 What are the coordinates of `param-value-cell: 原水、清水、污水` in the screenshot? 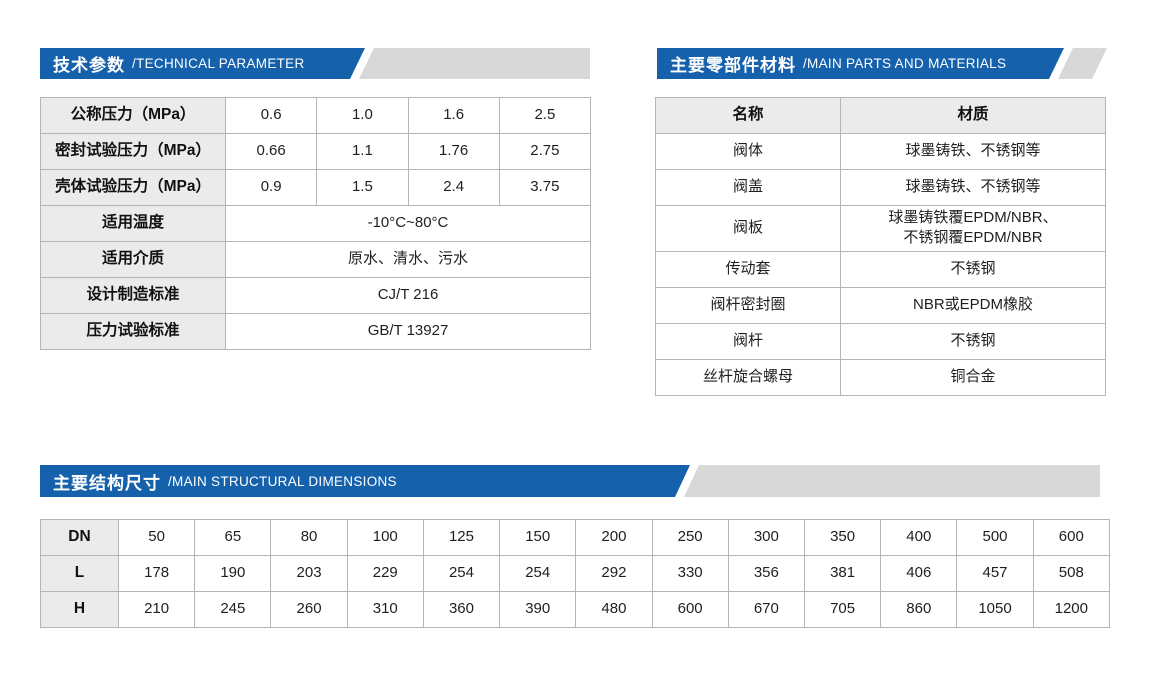 It's located at (408, 259).